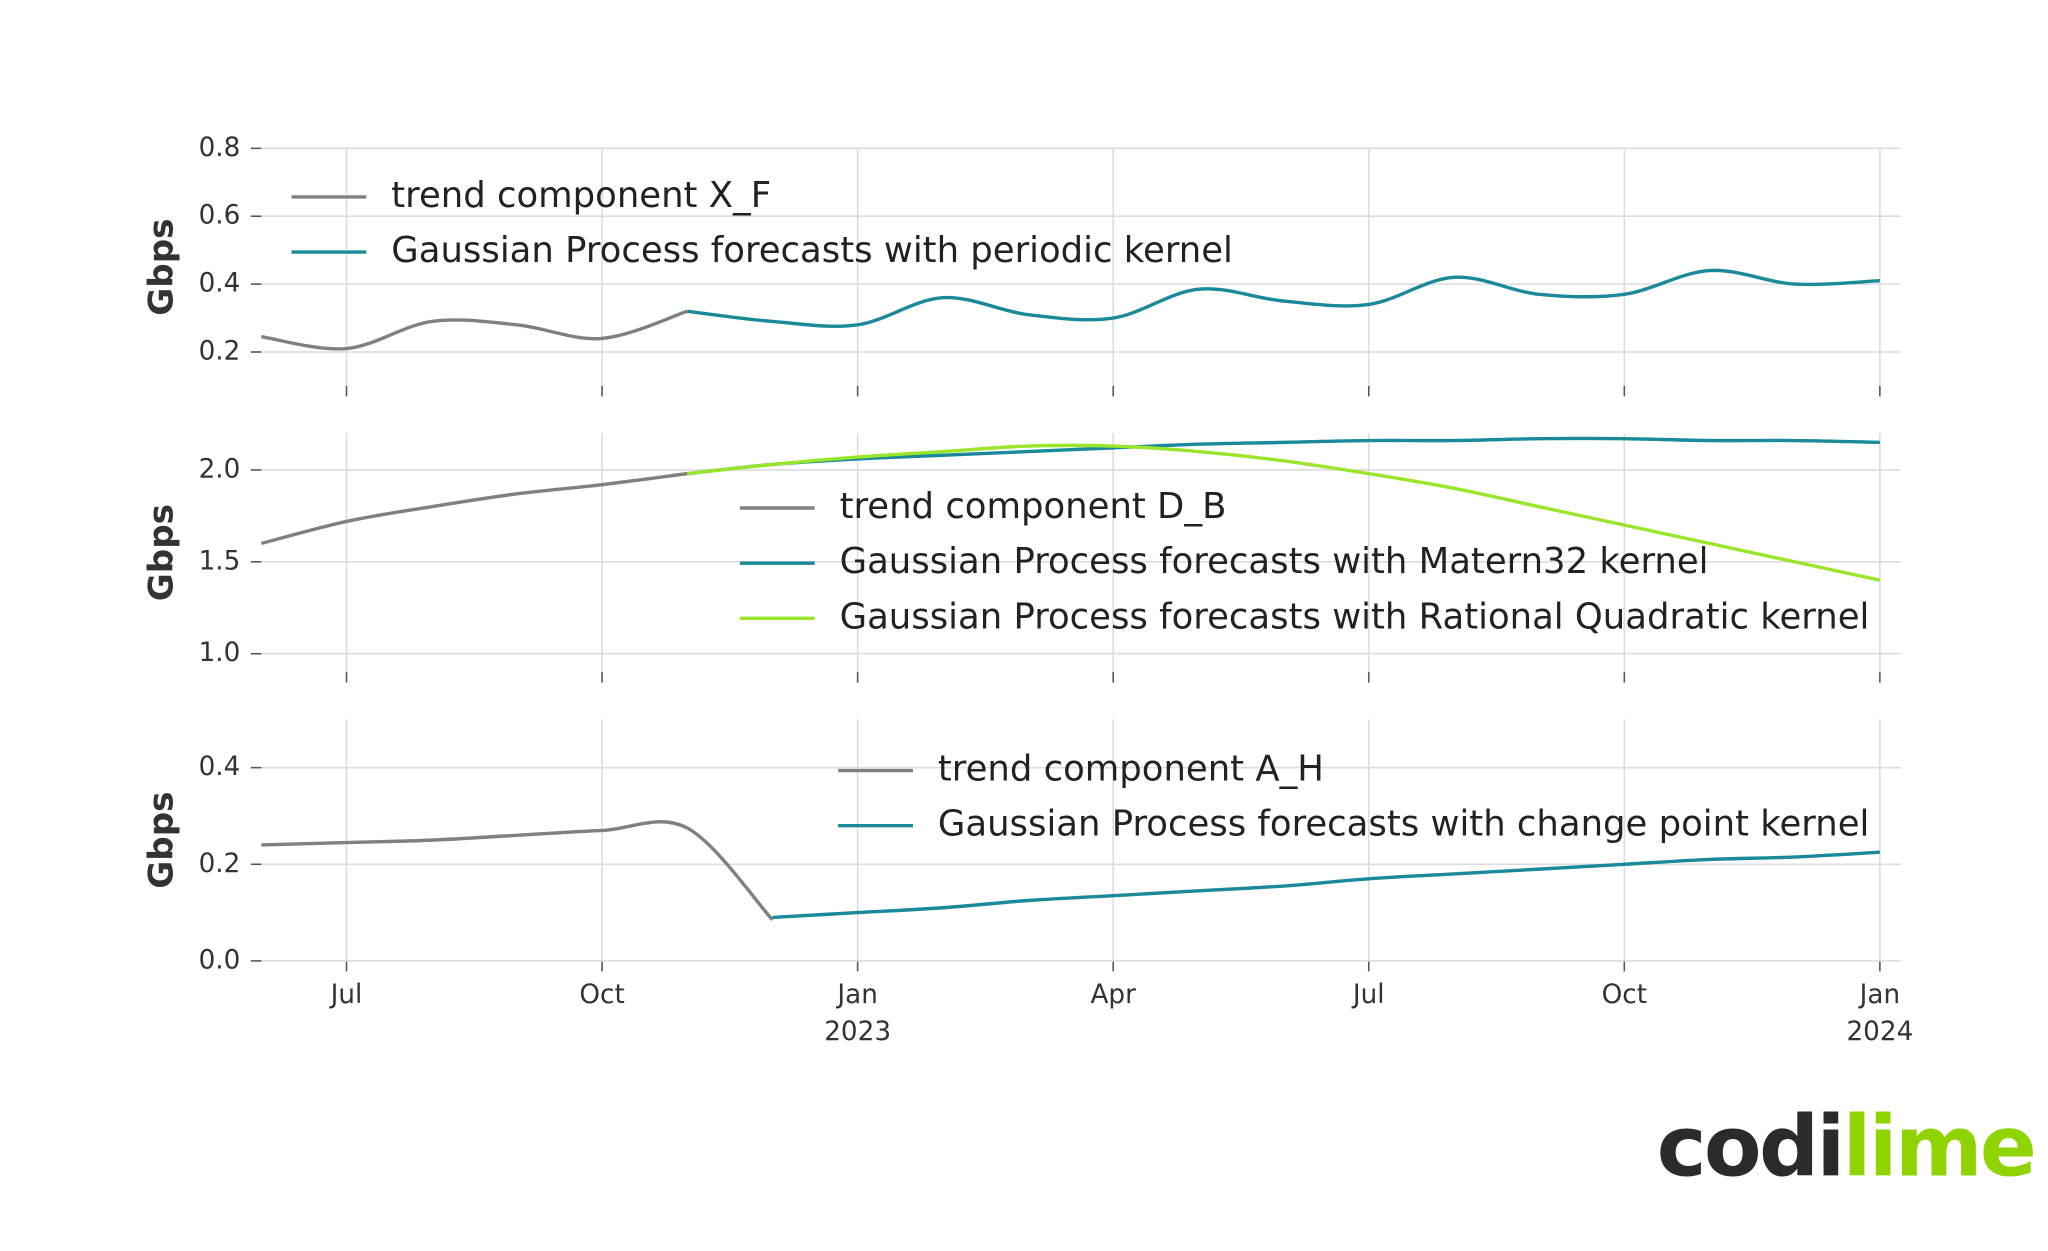 The width and height of the screenshot is (2048, 1251). What do you see at coordinates (581, 195) in the screenshot?
I see `legend-label: trend component X_F` at bounding box center [581, 195].